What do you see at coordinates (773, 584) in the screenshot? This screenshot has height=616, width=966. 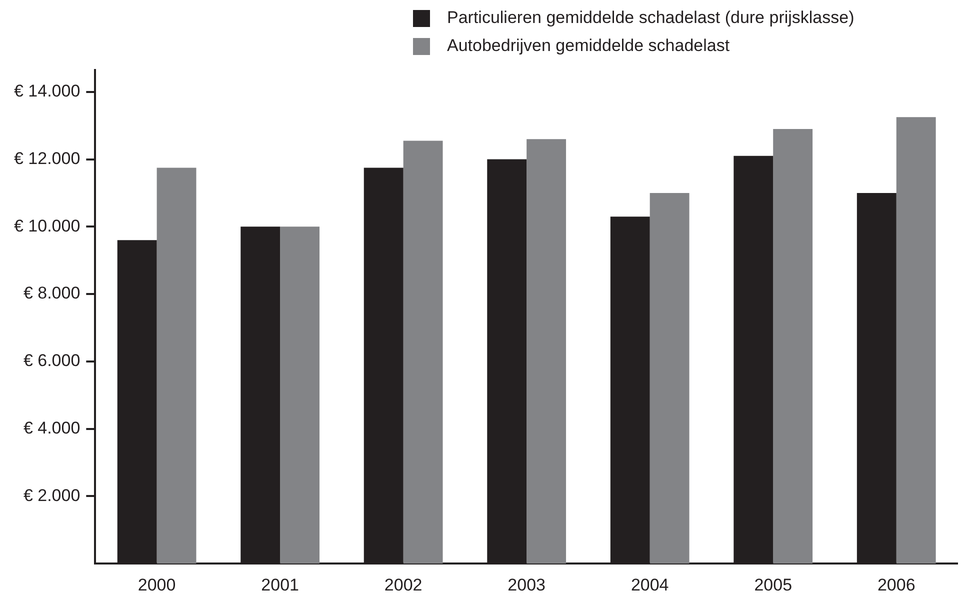 I see `x-tick-label: 2005` at bounding box center [773, 584].